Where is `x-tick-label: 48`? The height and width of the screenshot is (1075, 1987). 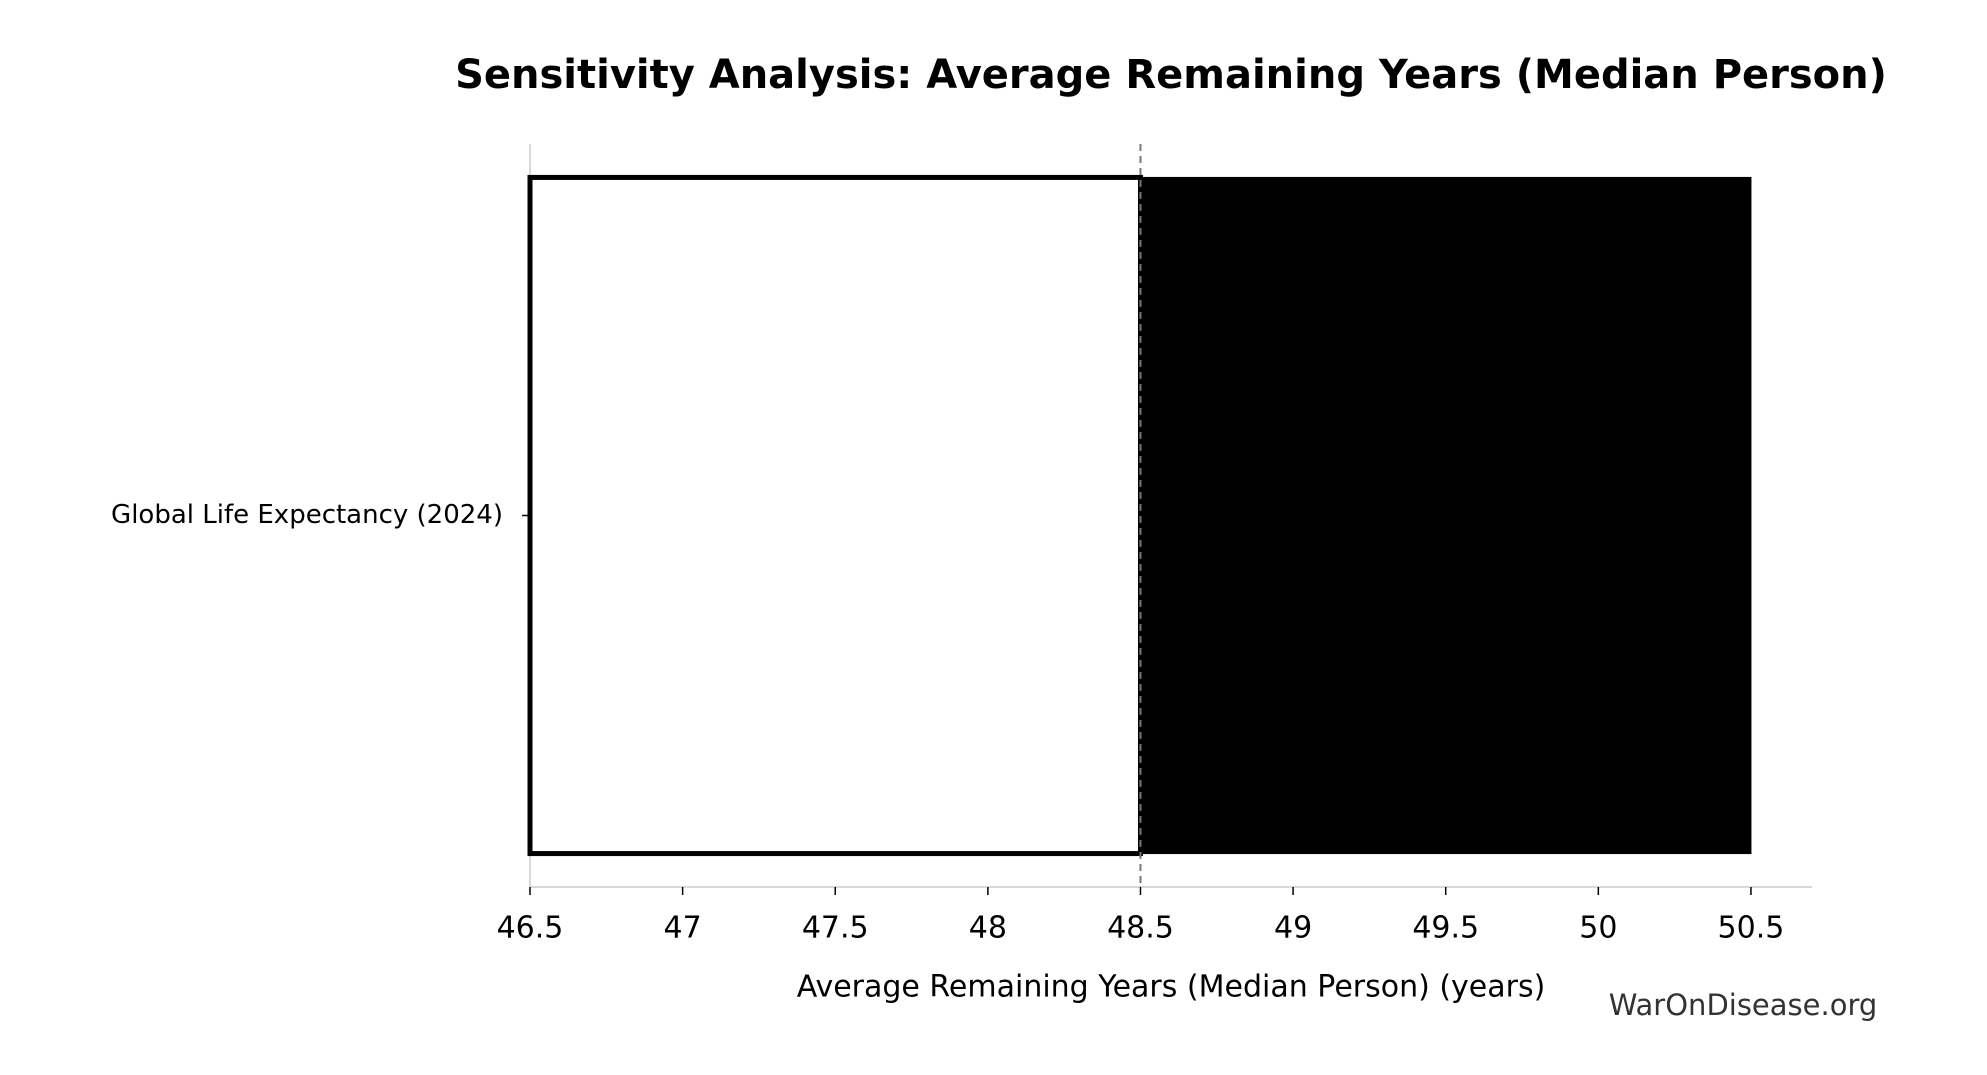
x-tick-label: 48 is located at coordinates (988, 928).